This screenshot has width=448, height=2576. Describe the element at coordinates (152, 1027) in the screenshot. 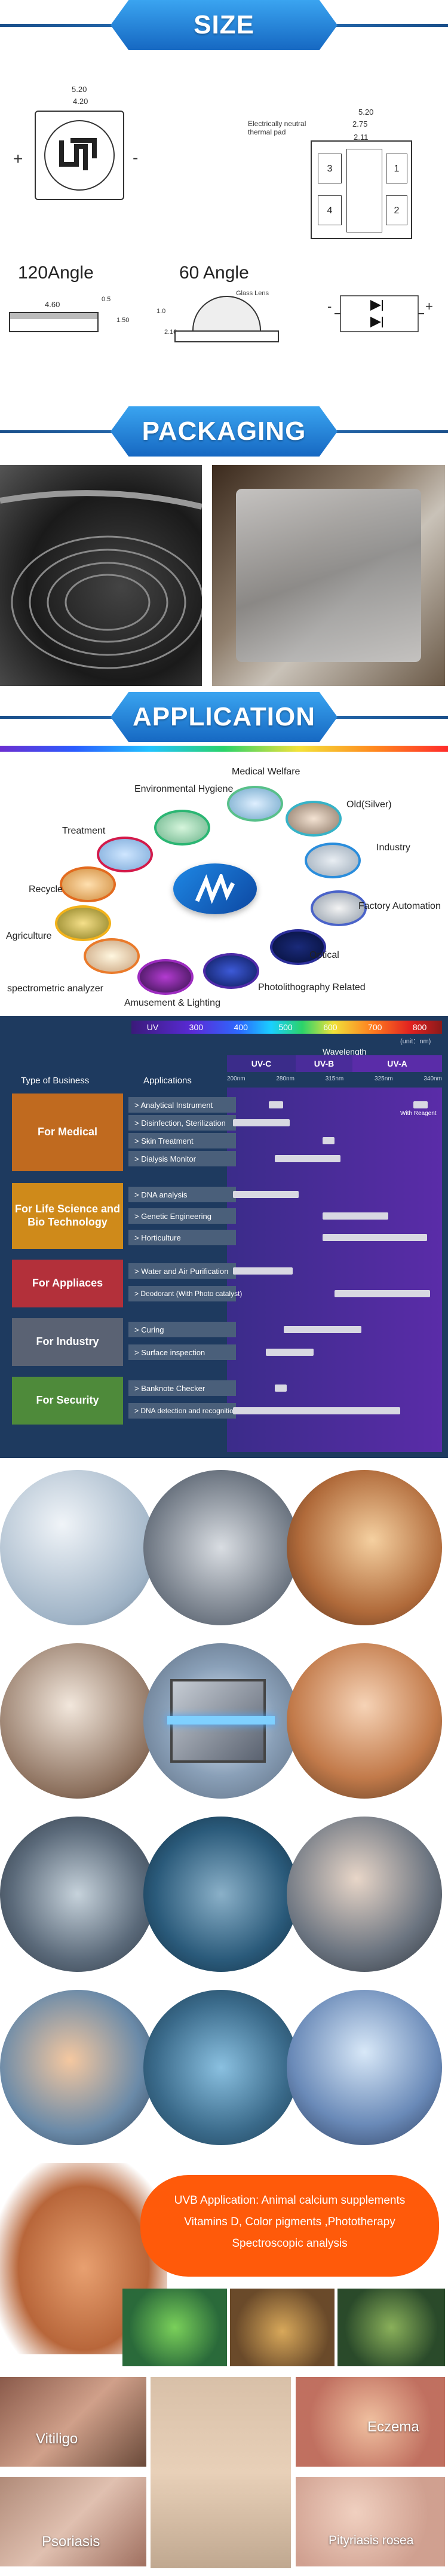

I see `scale-0: UV` at that location.